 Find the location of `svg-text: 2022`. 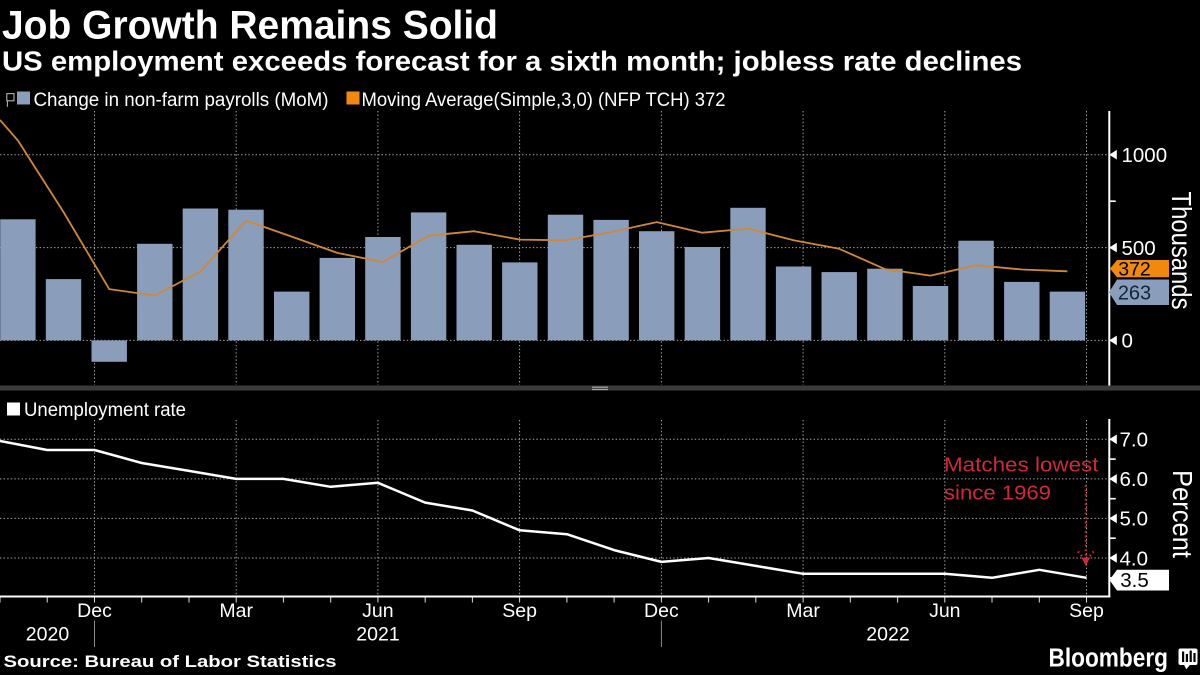

svg-text: 2022 is located at coordinates (887, 635).